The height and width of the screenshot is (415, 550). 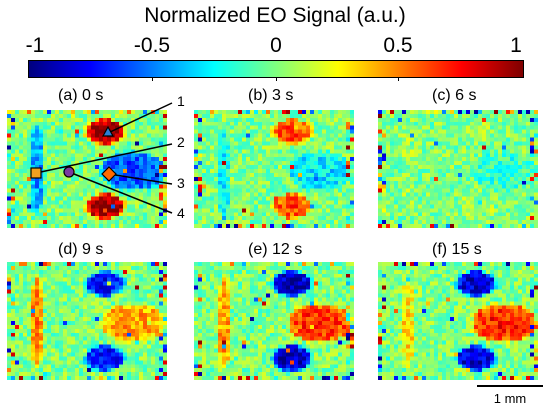 What do you see at coordinates (181, 142) in the screenshot?
I see `callout-label-2: 2` at bounding box center [181, 142].